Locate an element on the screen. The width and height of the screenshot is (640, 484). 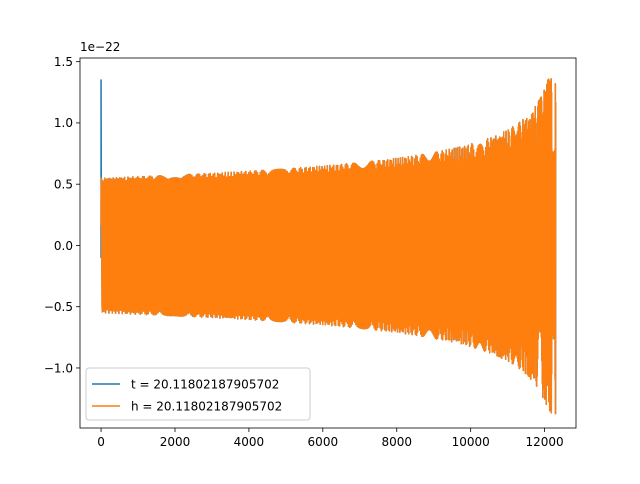
legend-box is located at coordinates (198, 394).